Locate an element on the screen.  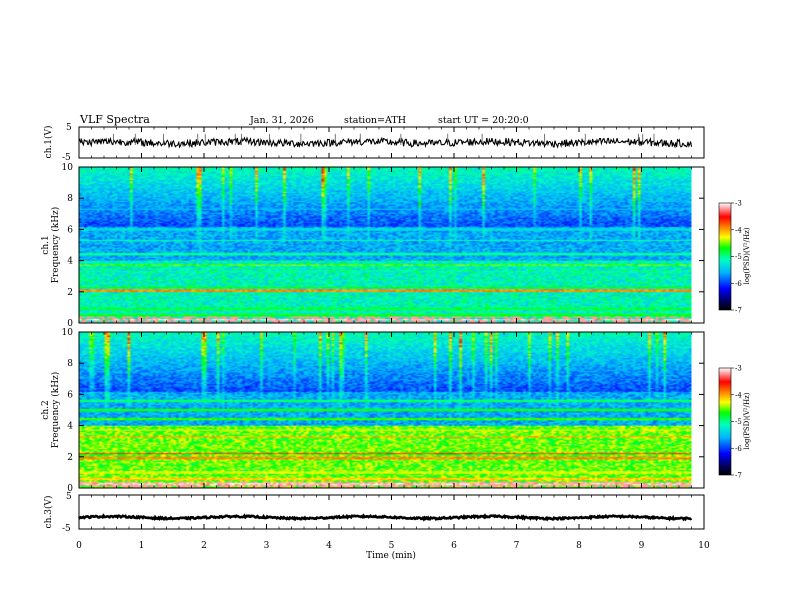
ch2-colorbar-tick-label: -7 is located at coordinates (738, 476).